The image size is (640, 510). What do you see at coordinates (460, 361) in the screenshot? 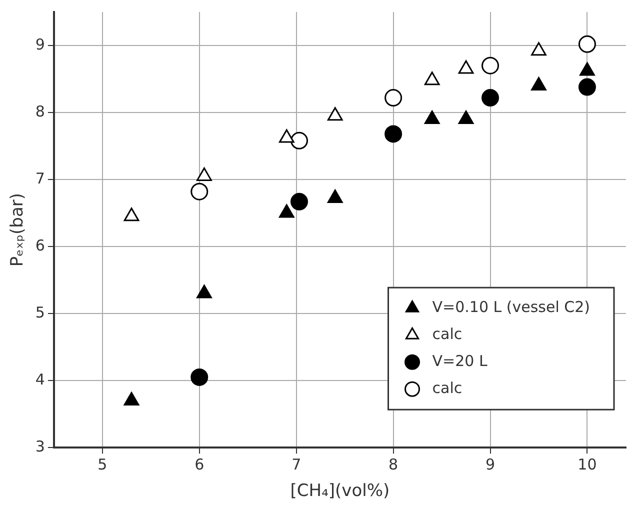
I see `legend-label: V=20 L` at bounding box center [460, 361].